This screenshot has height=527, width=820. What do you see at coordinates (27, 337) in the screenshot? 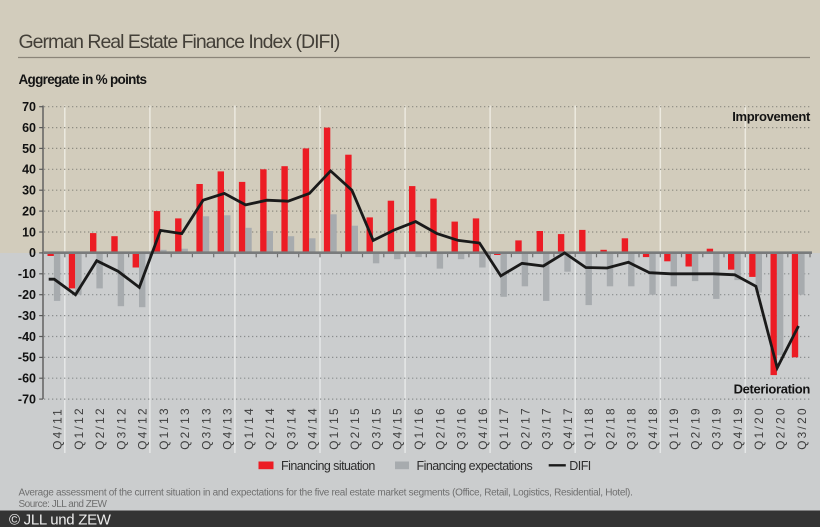
I see `svg-text: -40` at bounding box center [27, 337].